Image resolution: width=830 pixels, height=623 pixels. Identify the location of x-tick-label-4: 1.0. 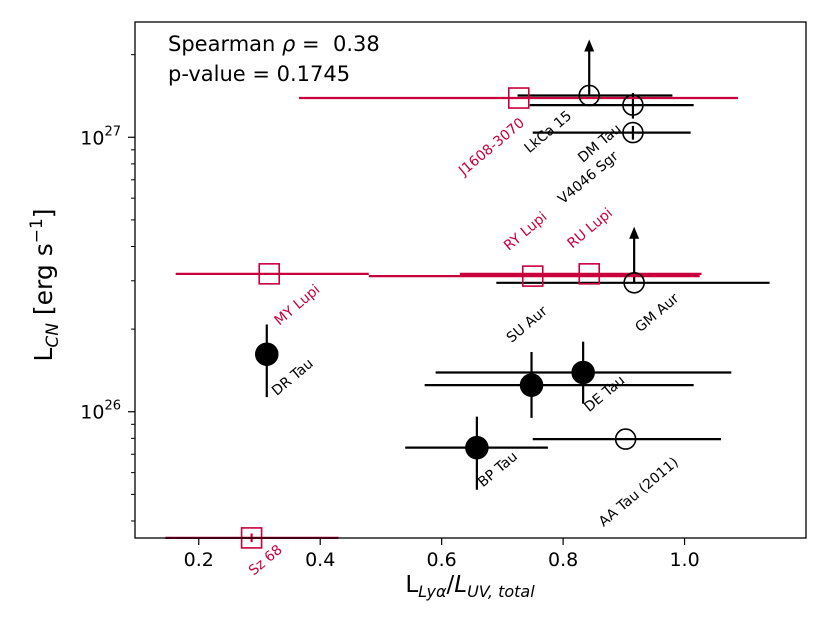
(684, 560).